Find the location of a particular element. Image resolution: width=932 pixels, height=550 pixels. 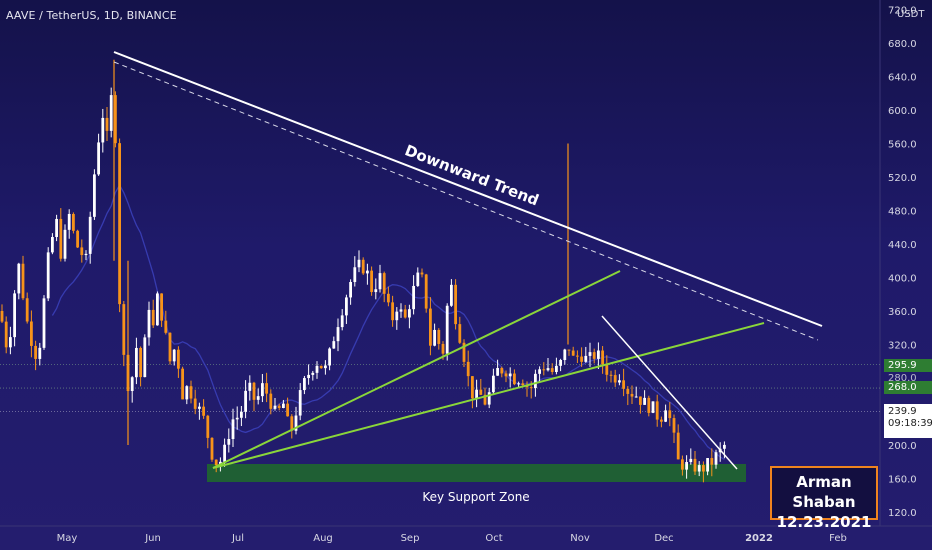

y-tick-480: 480.0 is located at coordinates (902, 212).